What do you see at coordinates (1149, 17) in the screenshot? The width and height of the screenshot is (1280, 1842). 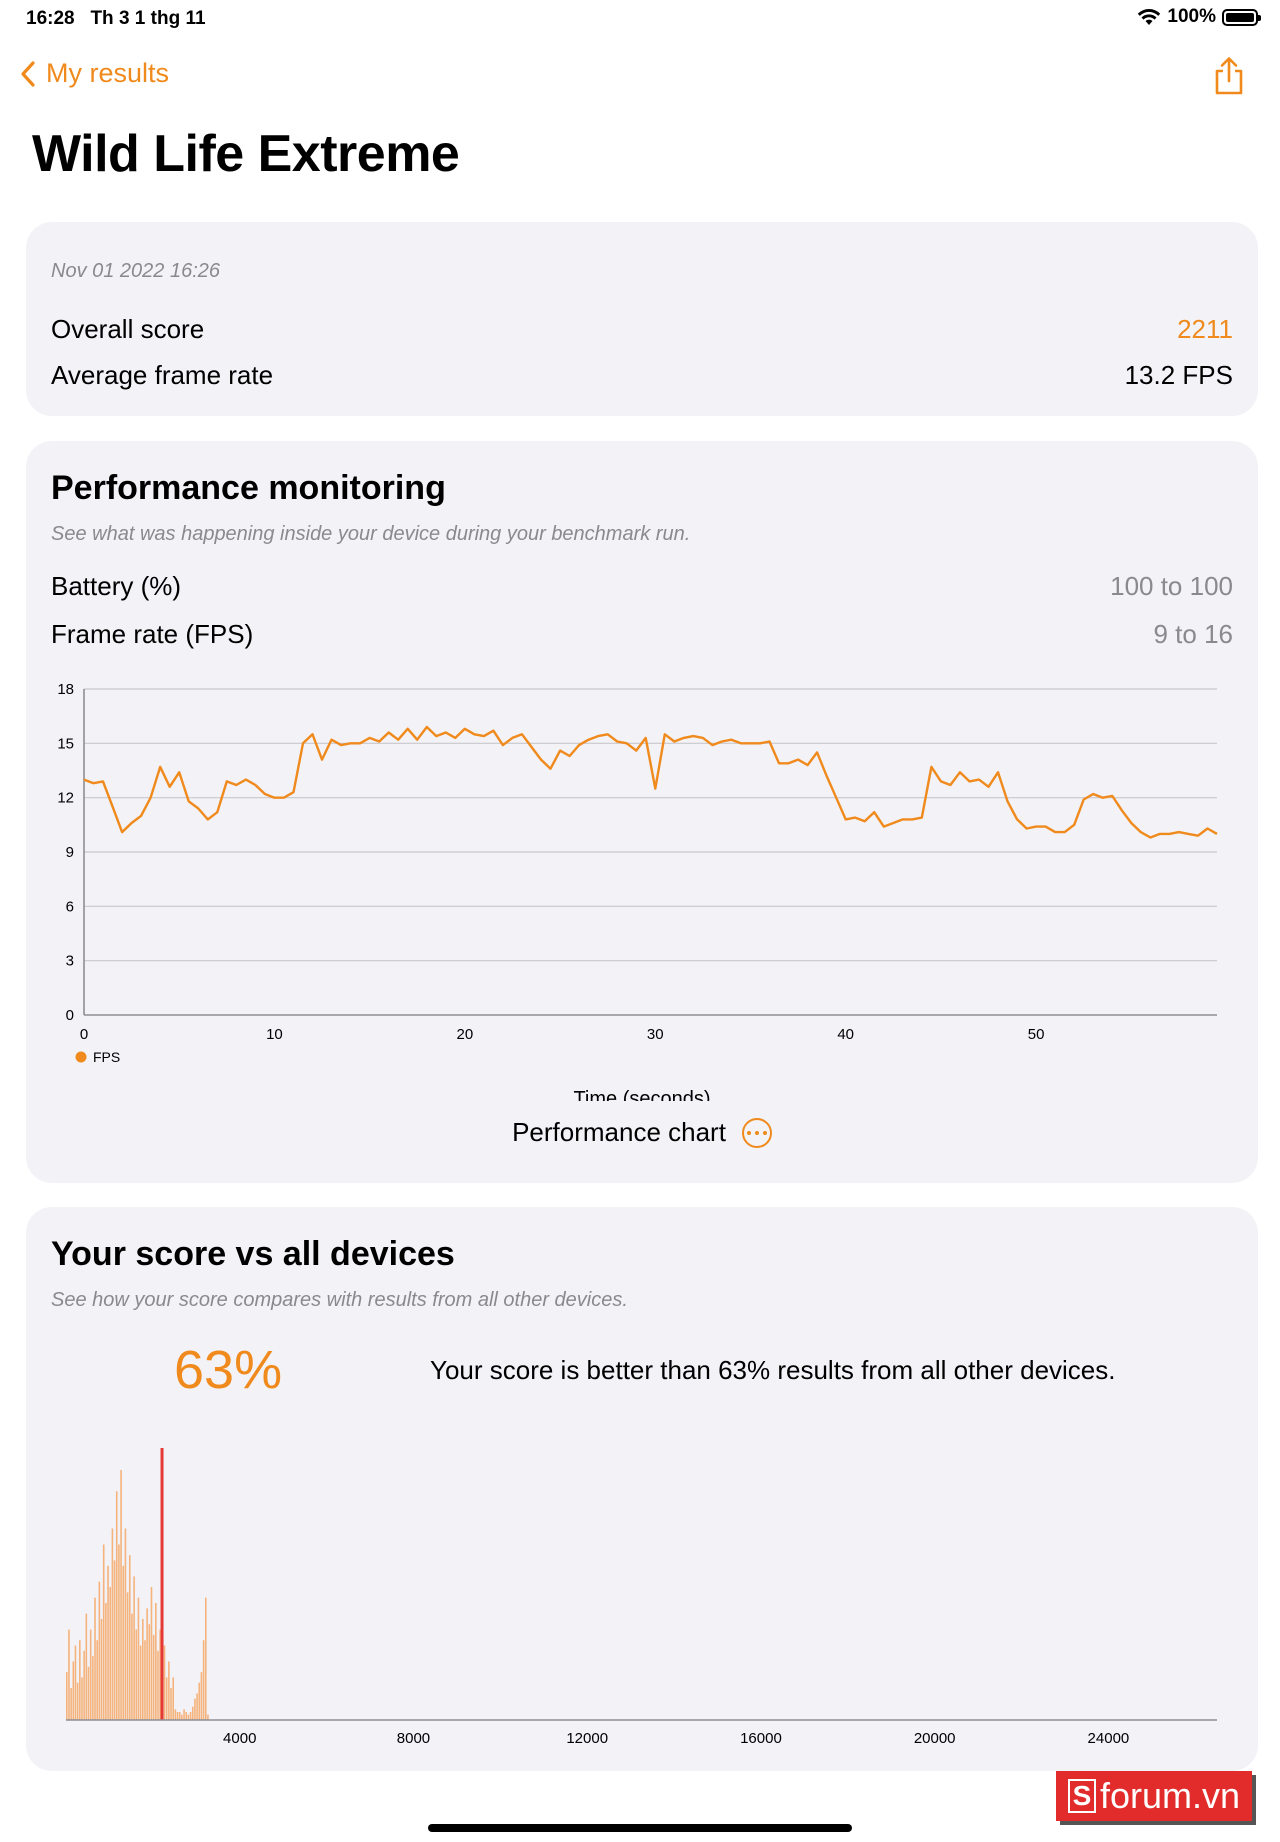 I see `wifi-icon` at bounding box center [1149, 17].